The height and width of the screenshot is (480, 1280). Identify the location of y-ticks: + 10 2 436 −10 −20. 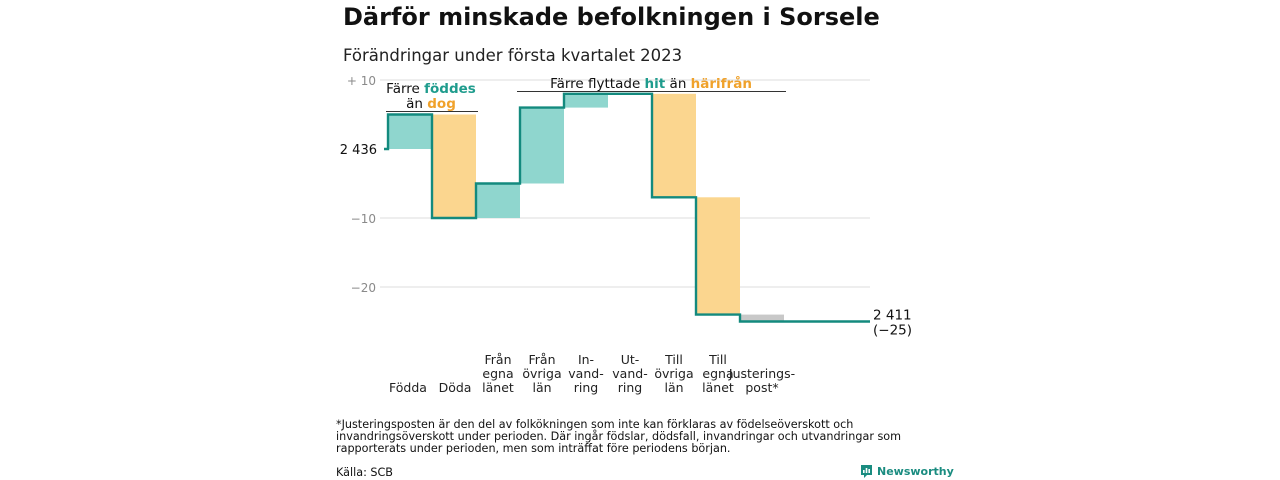
(358, 184).